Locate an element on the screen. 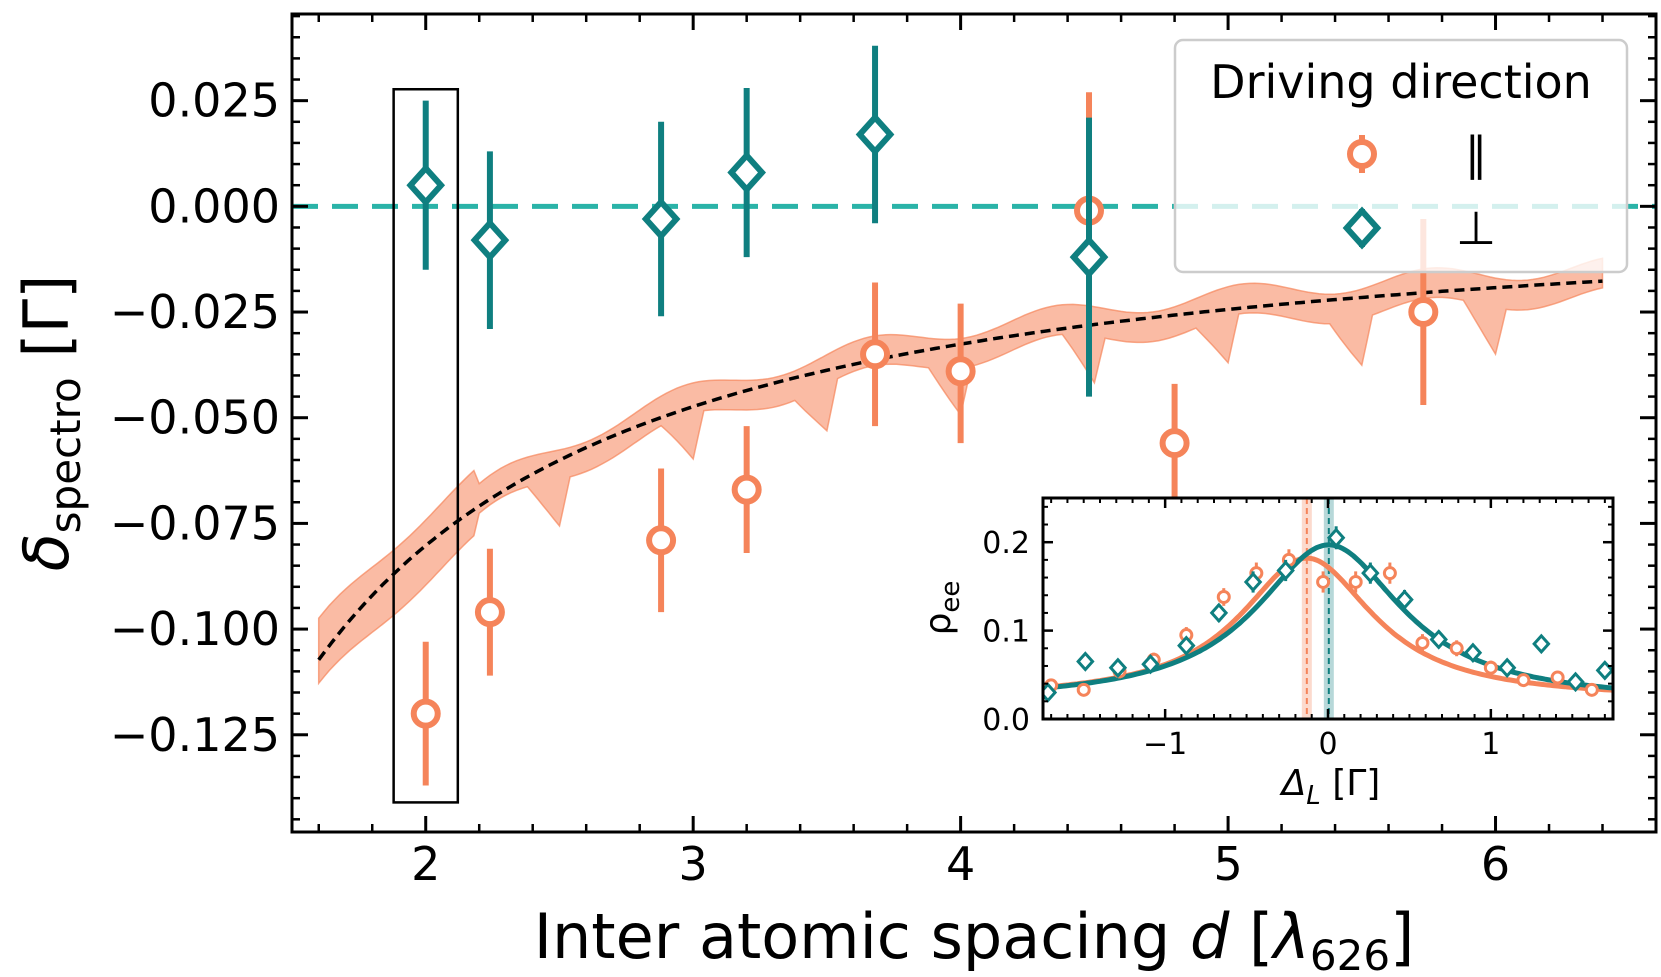  highlight-rect is located at coordinates (426, 445).